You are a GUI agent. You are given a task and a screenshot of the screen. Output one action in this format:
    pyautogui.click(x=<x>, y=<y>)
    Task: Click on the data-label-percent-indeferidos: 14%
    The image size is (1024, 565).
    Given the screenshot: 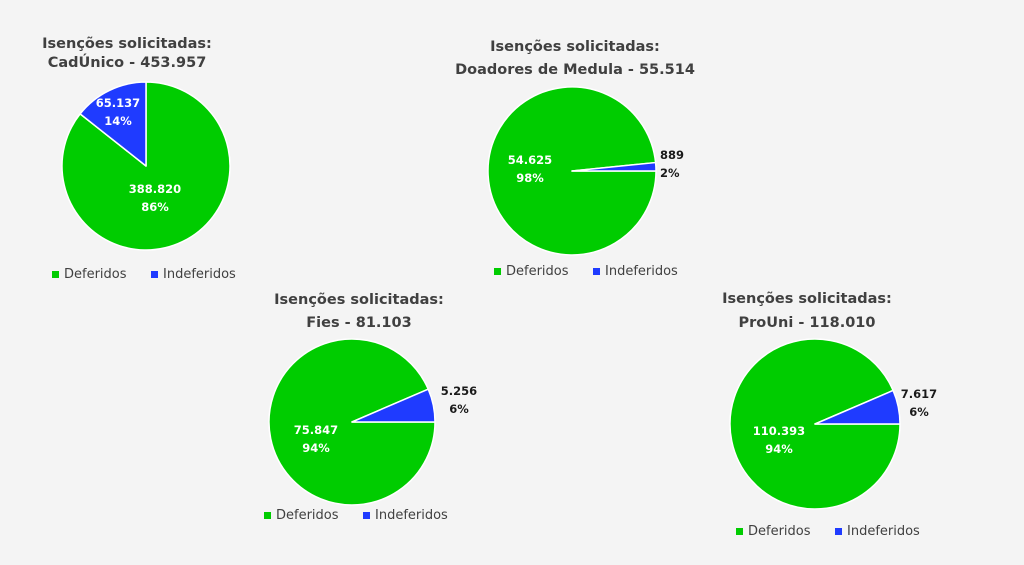 What is the action you would take?
    pyautogui.click(x=118, y=121)
    